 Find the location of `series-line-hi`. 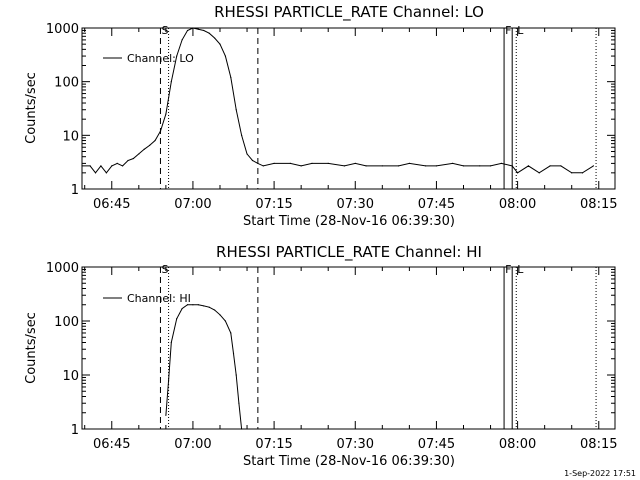

series-line-hi is located at coordinates (204, 367).